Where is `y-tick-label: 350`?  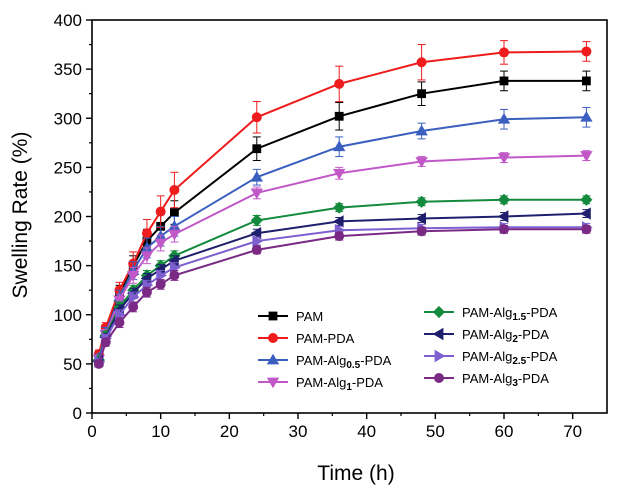 y-tick-label: 350 is located at coordinates (68, 69).